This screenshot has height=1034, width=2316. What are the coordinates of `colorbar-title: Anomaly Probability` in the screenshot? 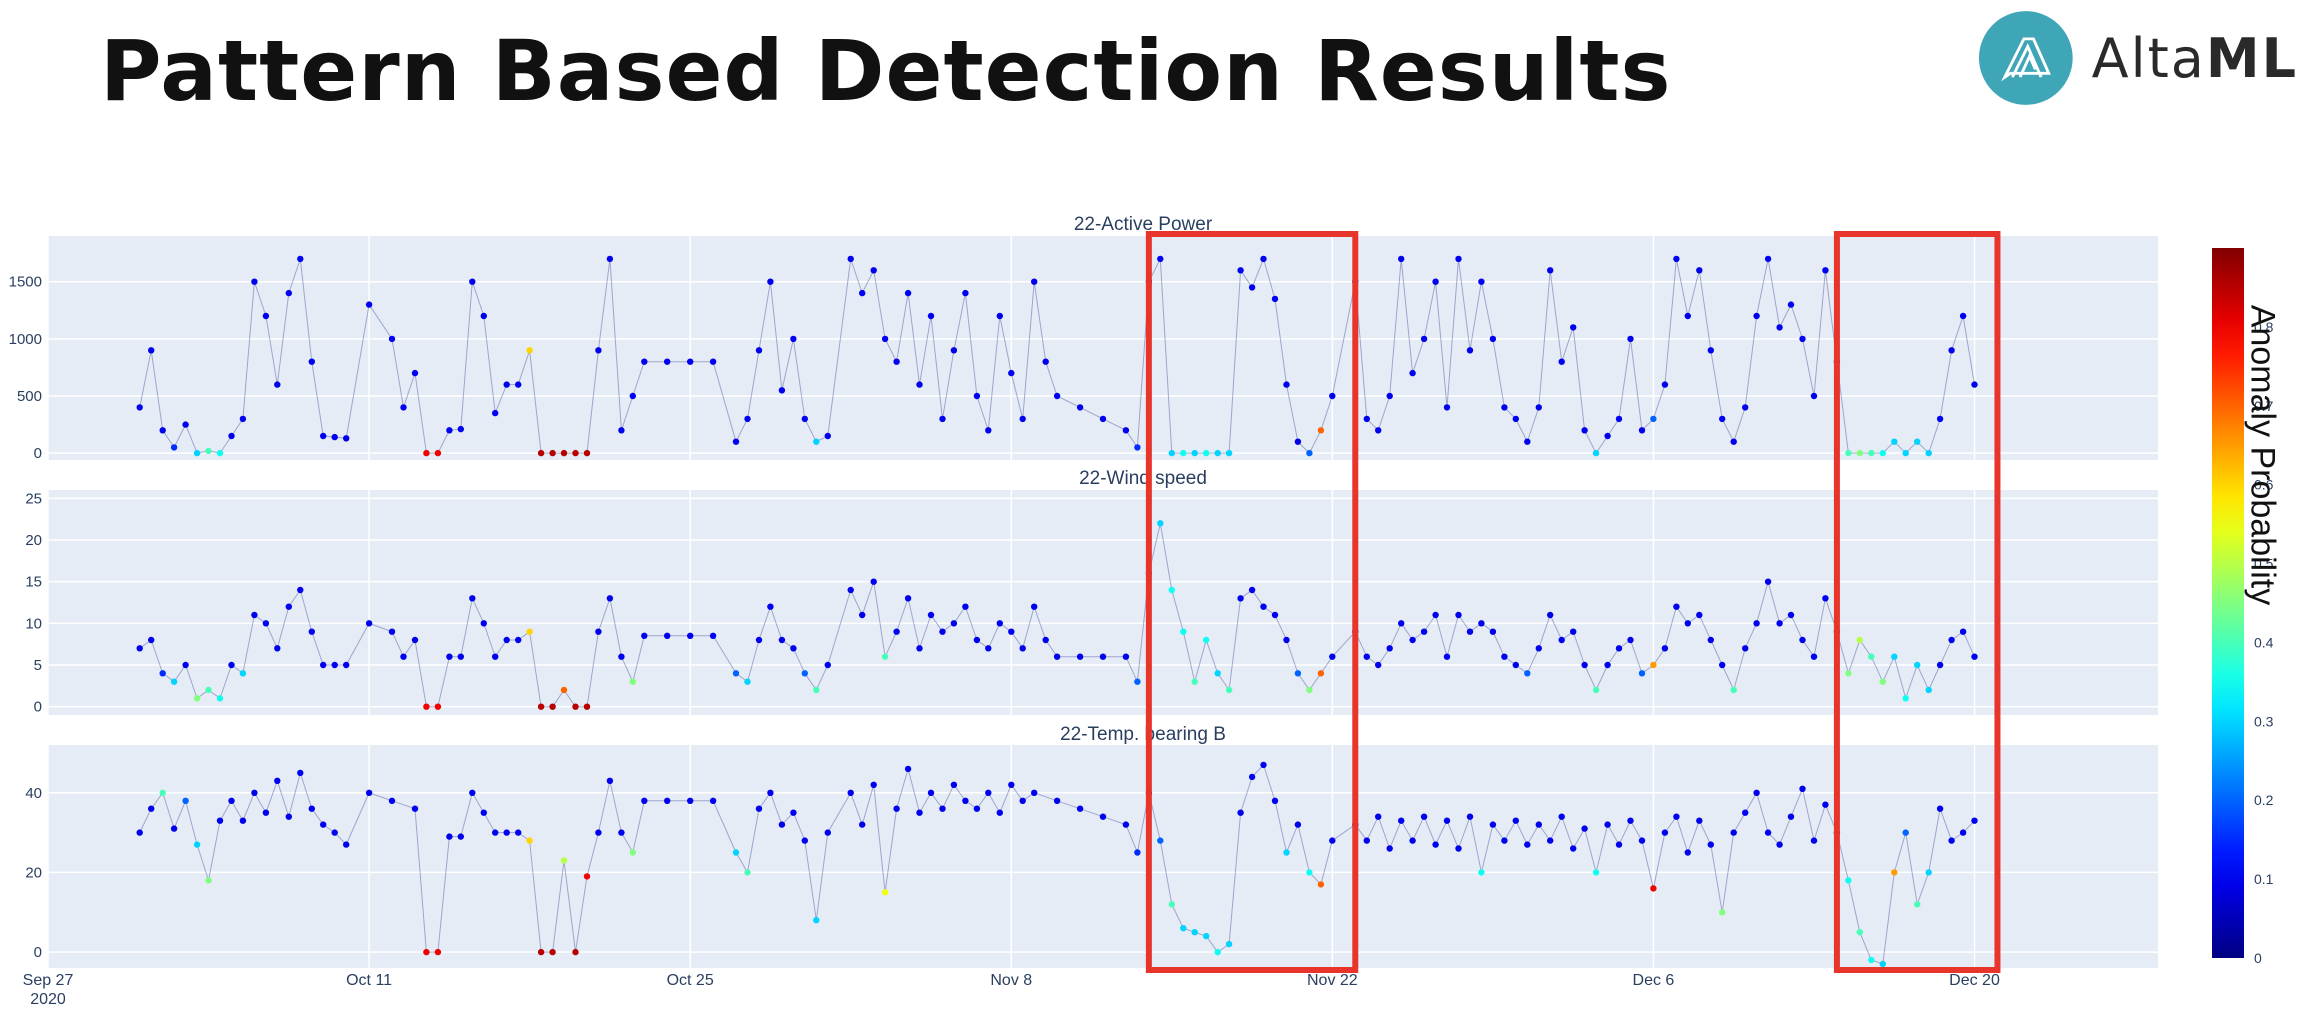 It's located at (2262, 455).